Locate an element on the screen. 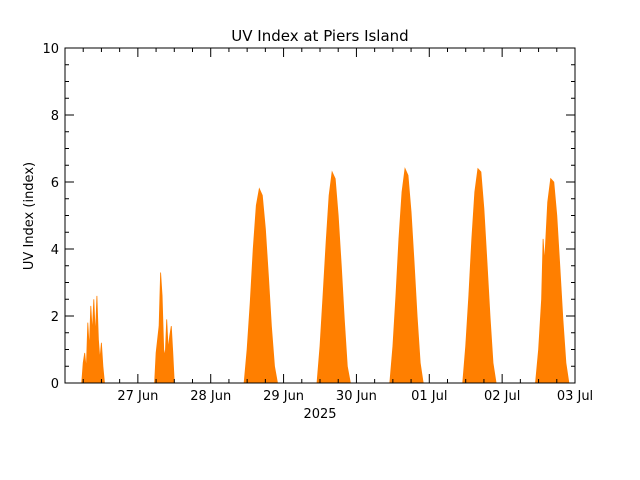  x-tick-label: 27 Jun is located at coordinates (137, 396).